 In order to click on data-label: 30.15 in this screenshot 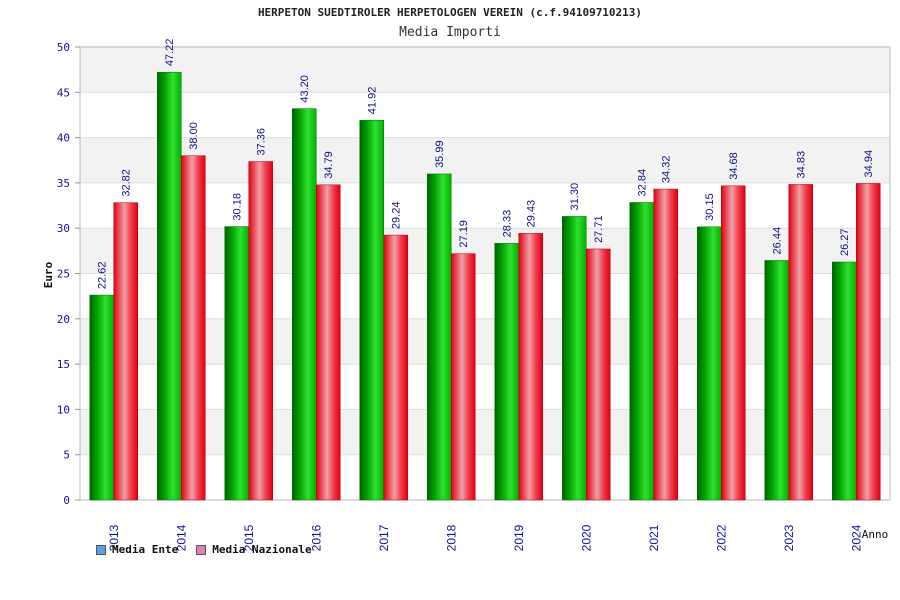, I will do `click(710, 207)`.